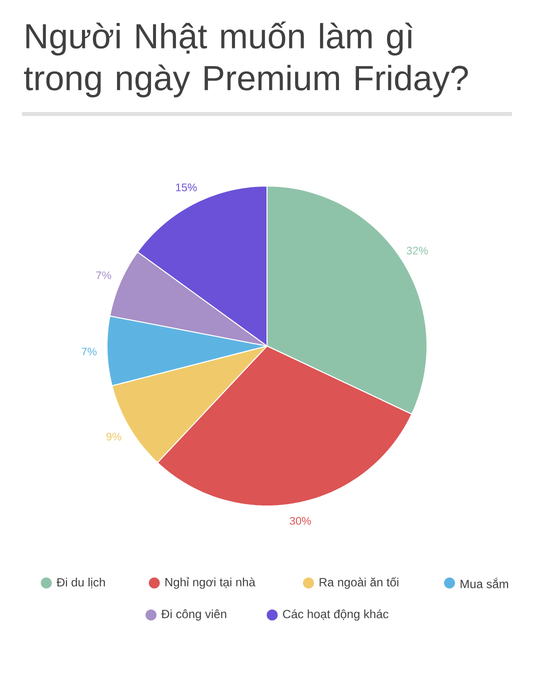 This screenshot has height=679, width=546. What do you see at coordinates (359, 583) in the screenshot?
I see `legend-label: Ra ngoài ăn tối` at bounding box center [359, 583].